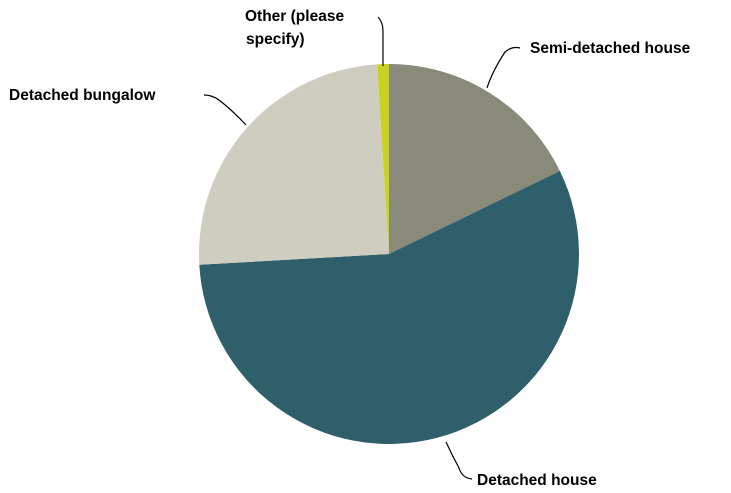 The height and width of the screenshot is (493, 731). I want to click on slice-label-detached-bungalow: Detached bungalow, so click(82, 95).